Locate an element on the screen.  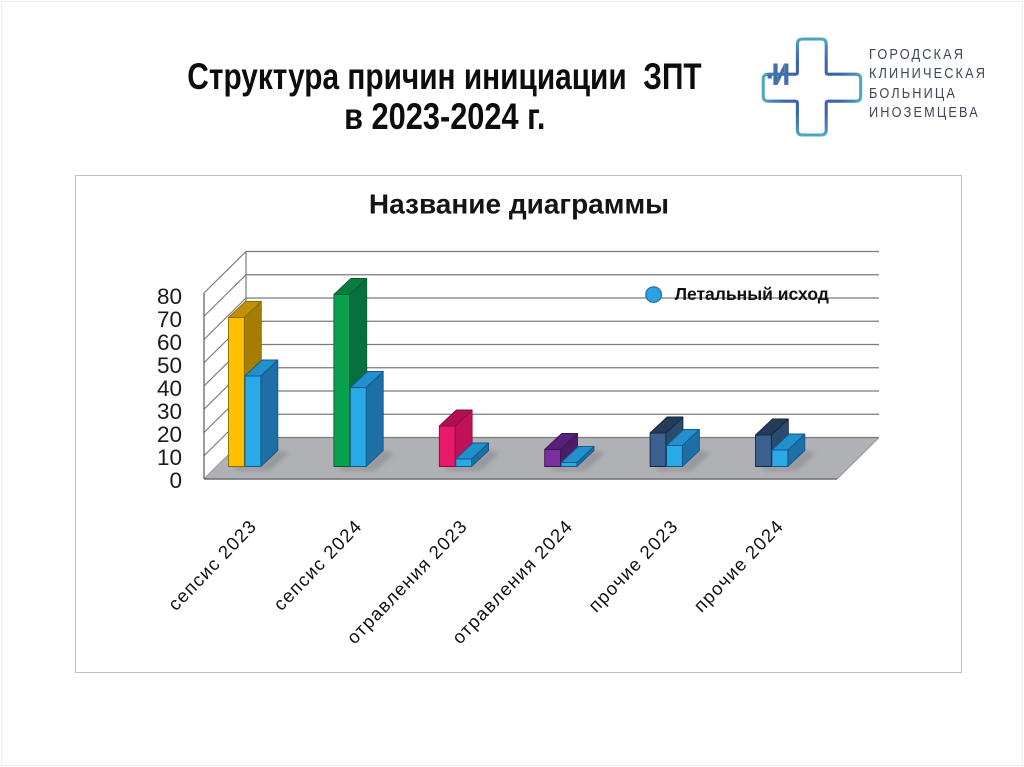
svg-text: прочие 2024 is located at coordinates (738, 565).